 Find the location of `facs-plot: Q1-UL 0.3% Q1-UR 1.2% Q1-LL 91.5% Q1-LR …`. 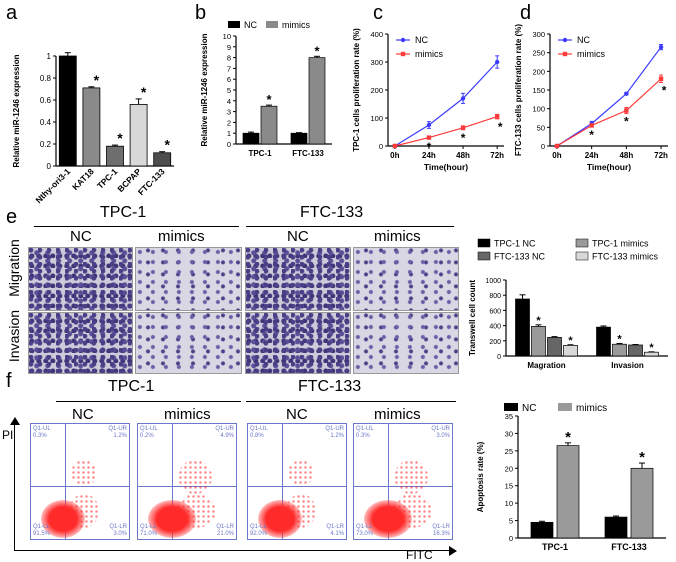

facs-plot: Q1-UL 0.3% Q1-UR 1.2% Q1-LL 91.5% Q1-LR … is located at coordinates (80, 481).